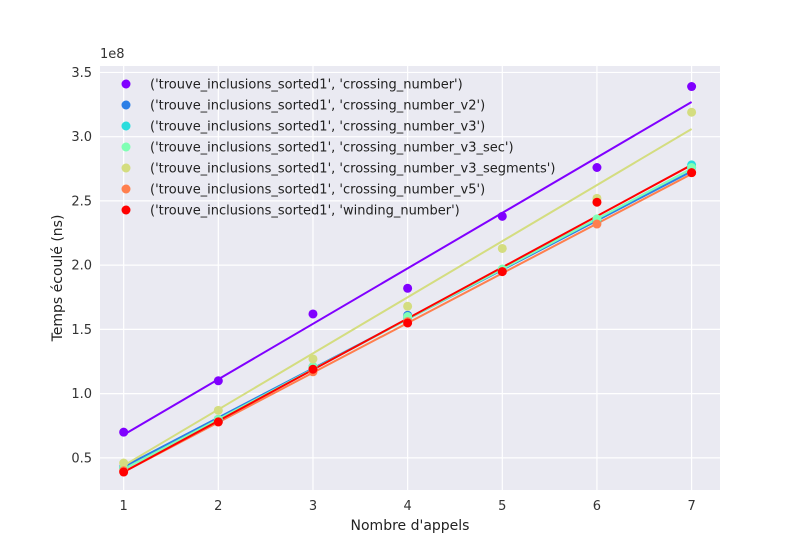 Image resolution: width=800 pixels, height=550 pixels. What do you see at coordinates (81, 73) in the screenshot?
I see `y-tick-label: 3.5` at bounding box center [81, 73].